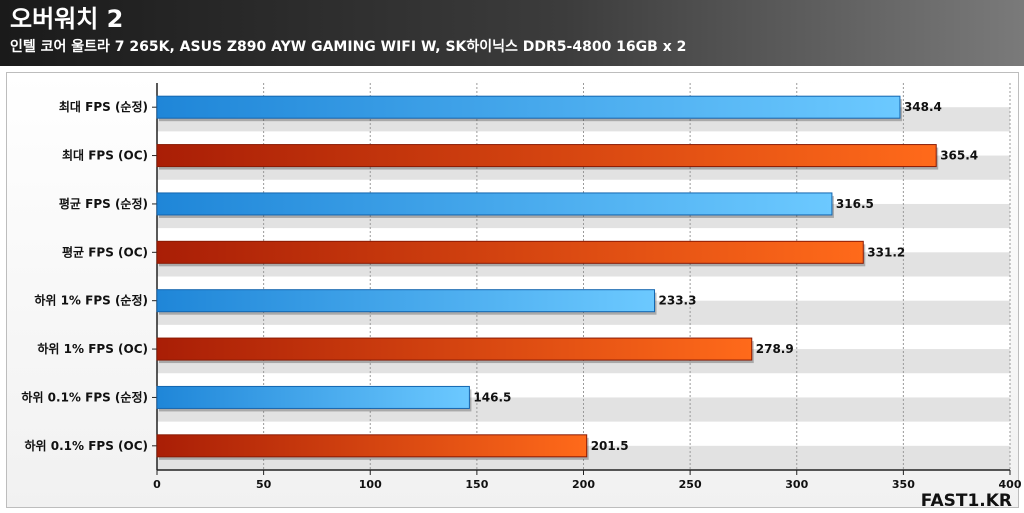  Describe the element at coordinates (855, 204) in the screenshot. I see `value-label: 316.5` at that location.